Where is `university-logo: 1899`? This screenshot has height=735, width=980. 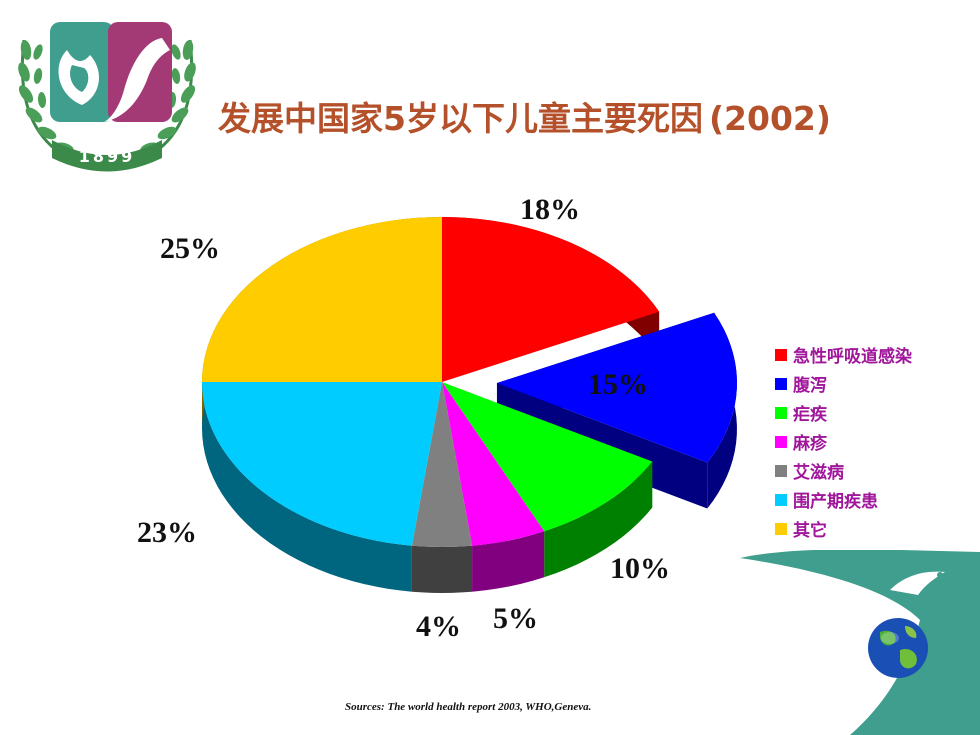
university-logo: 1899 is located at coordinates (107, 97).